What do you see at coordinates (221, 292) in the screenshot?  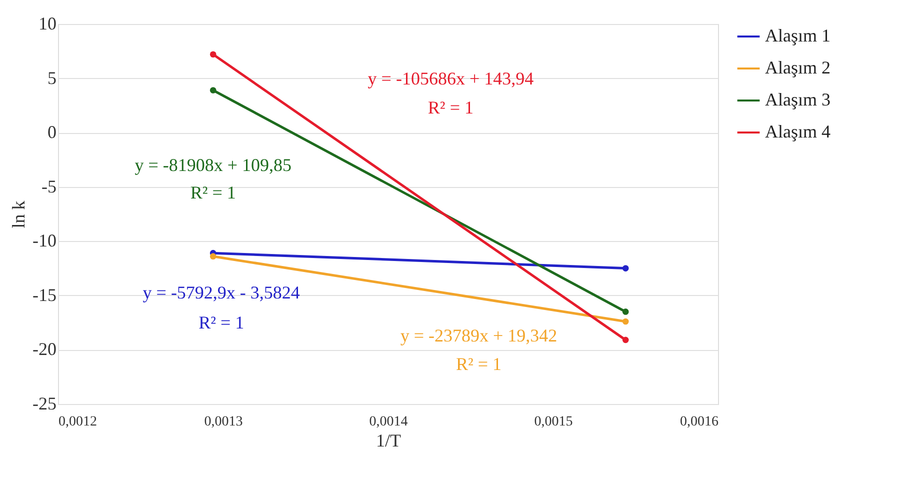 I see `annotation: y = -5792,9x - 3,5824` at bounding box center [221, 292].